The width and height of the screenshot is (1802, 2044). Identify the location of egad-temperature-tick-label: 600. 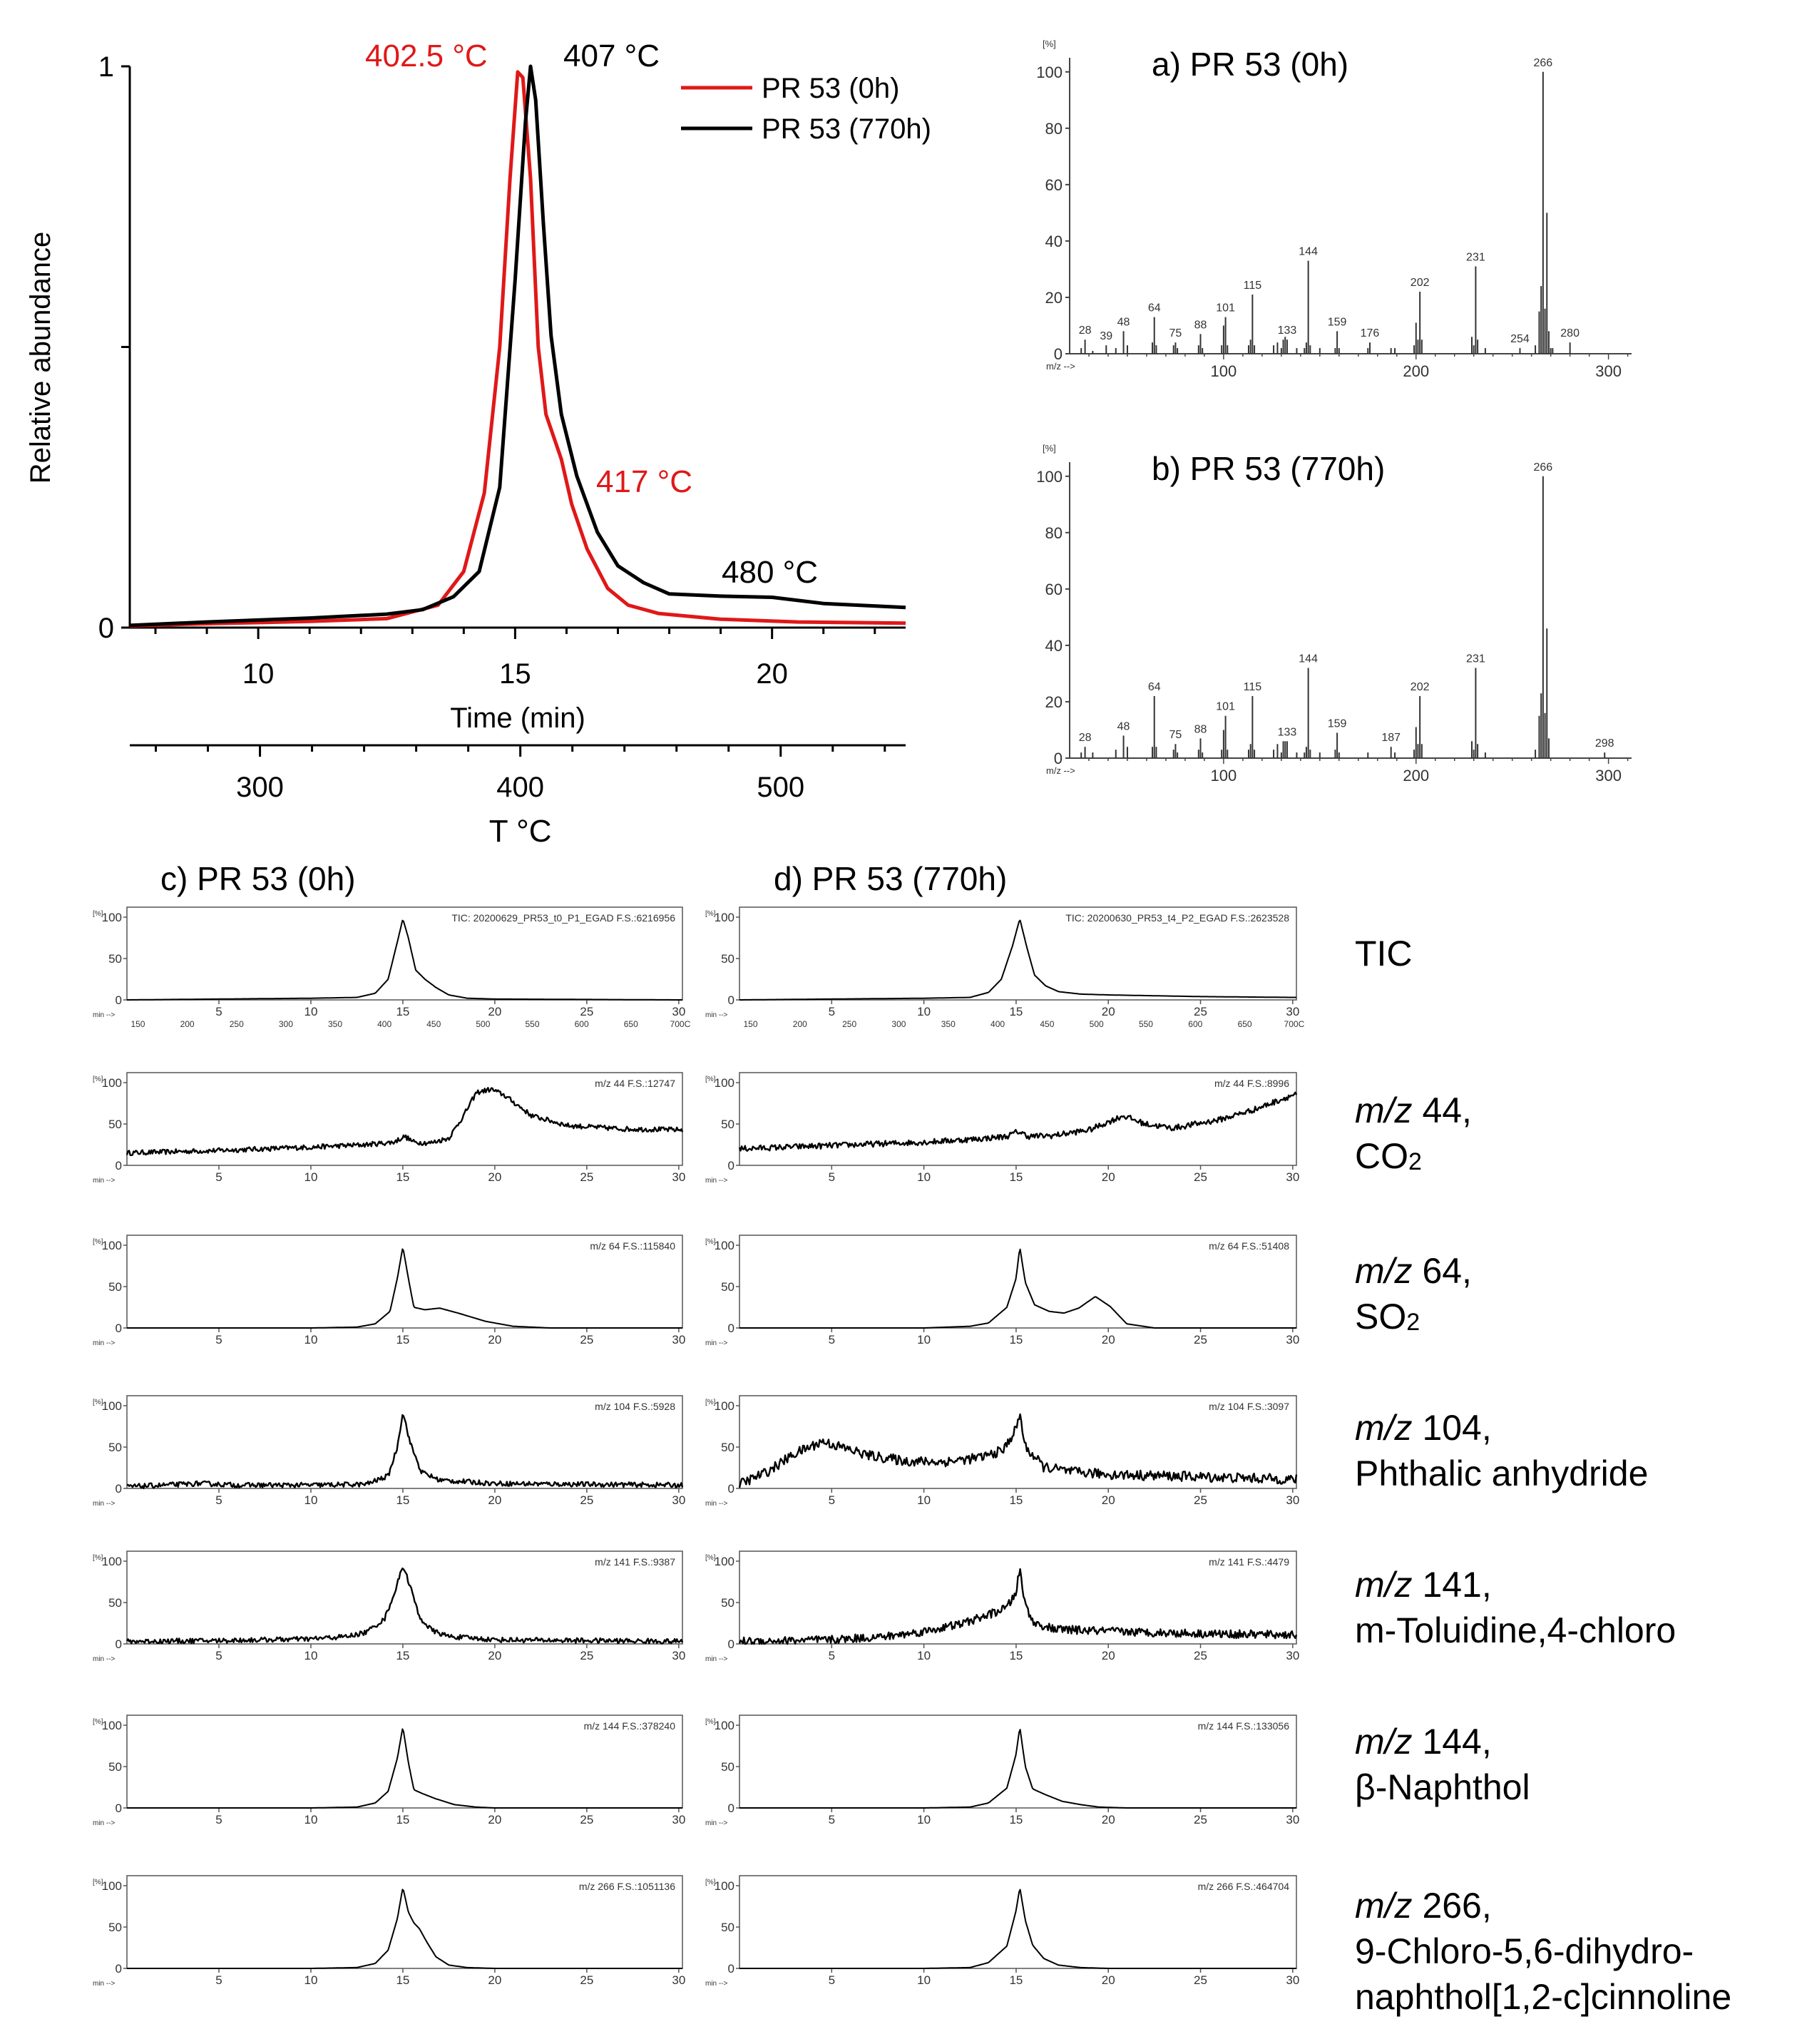
(582, 1024).